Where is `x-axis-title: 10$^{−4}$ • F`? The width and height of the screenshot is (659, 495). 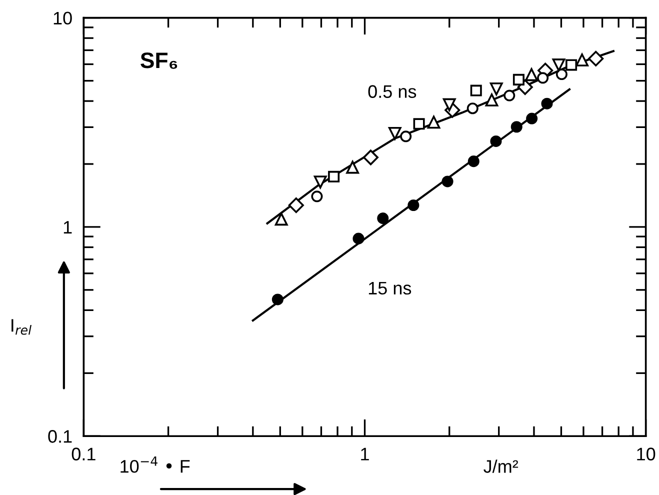
x-axis-title: 10$^{−4}$ • F is located at coordinates (155, 464).